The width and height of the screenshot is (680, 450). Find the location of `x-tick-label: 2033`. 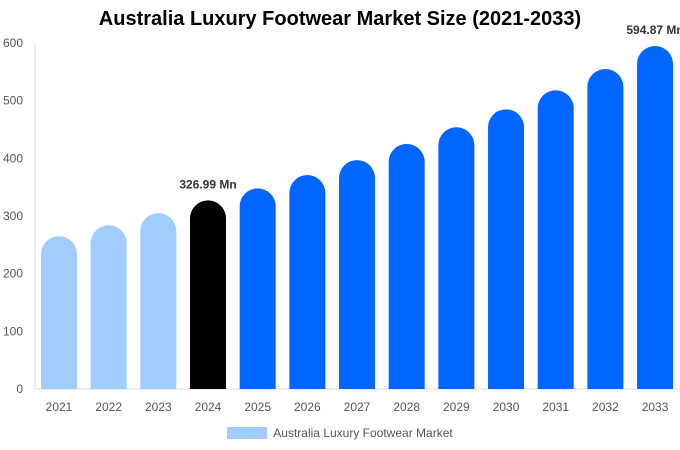

x-tick-label: 2033 is located at coordinates (655, 407).